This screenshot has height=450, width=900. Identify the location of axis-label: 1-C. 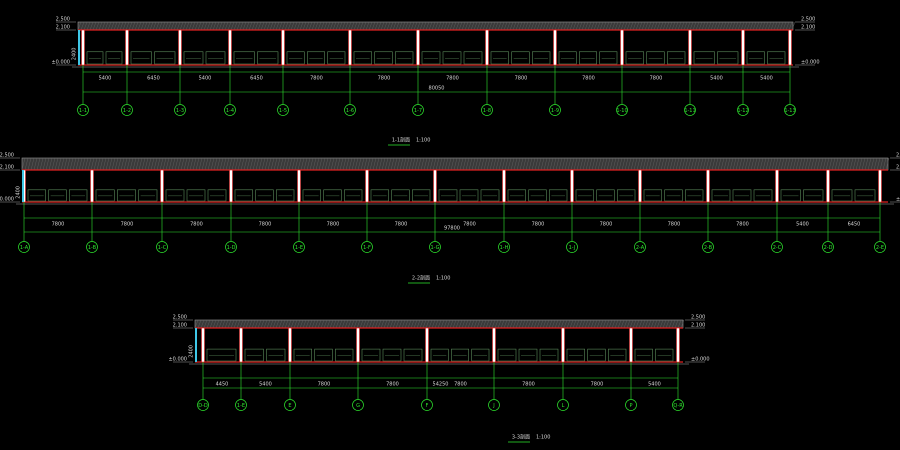
(162, 248).